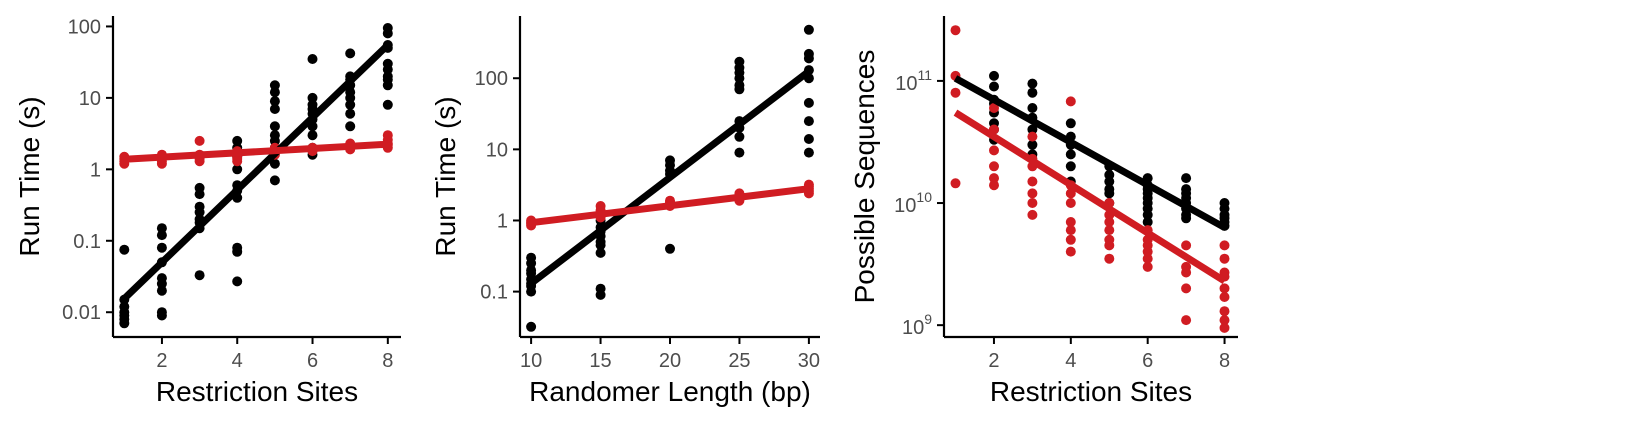 This screenshot has height=439, width=1650. Describe the element at coordinates (864, 177) in the screenshot. I see `y-axis-title: Possible Sequences` at that location.